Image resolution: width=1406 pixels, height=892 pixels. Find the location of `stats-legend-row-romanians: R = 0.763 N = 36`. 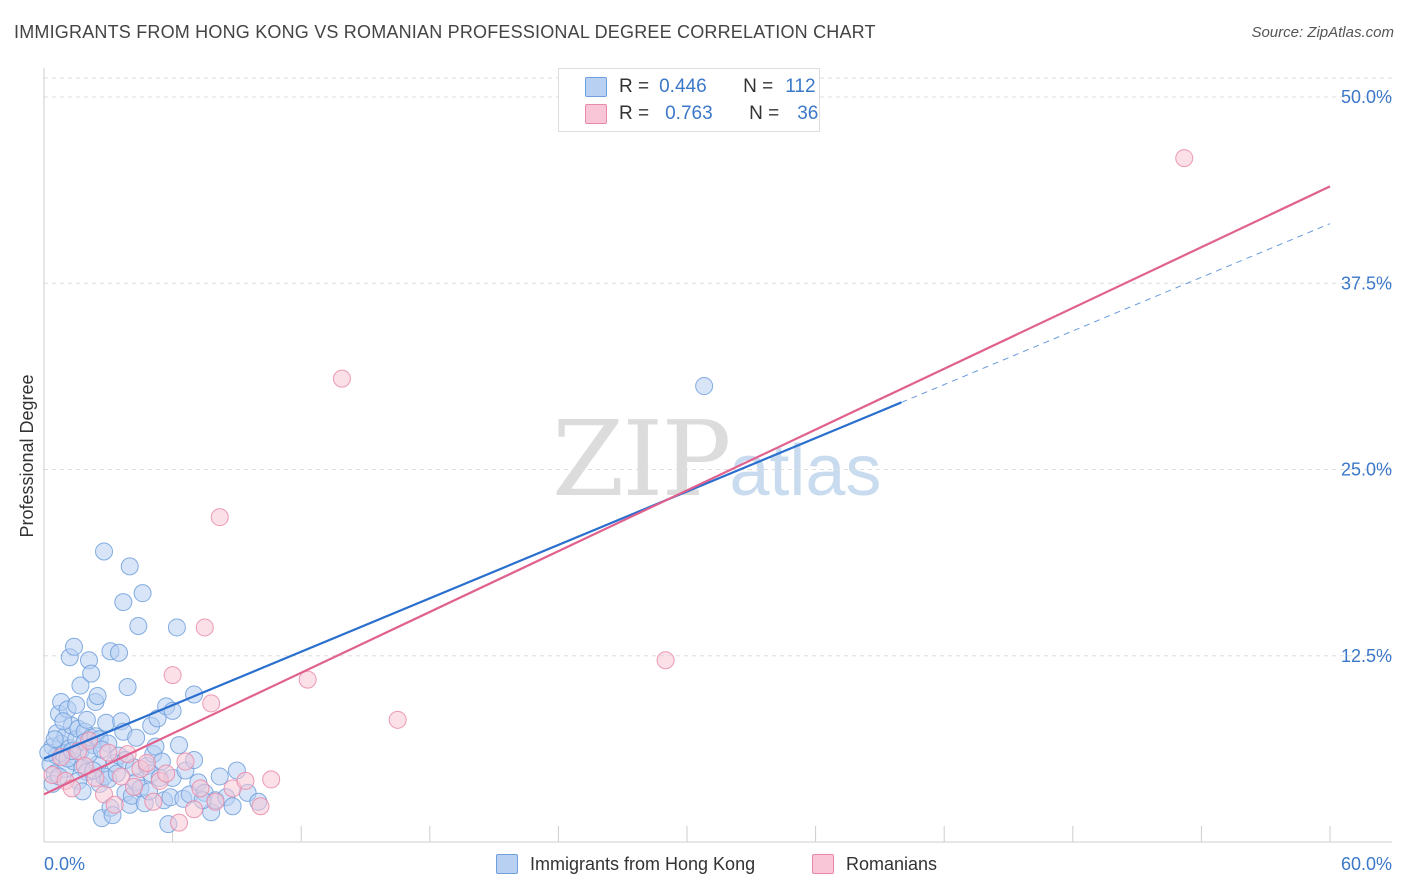

stats-legend-row-romanians: R = 0.763 N = 36 is located at coordinates (701, 114).